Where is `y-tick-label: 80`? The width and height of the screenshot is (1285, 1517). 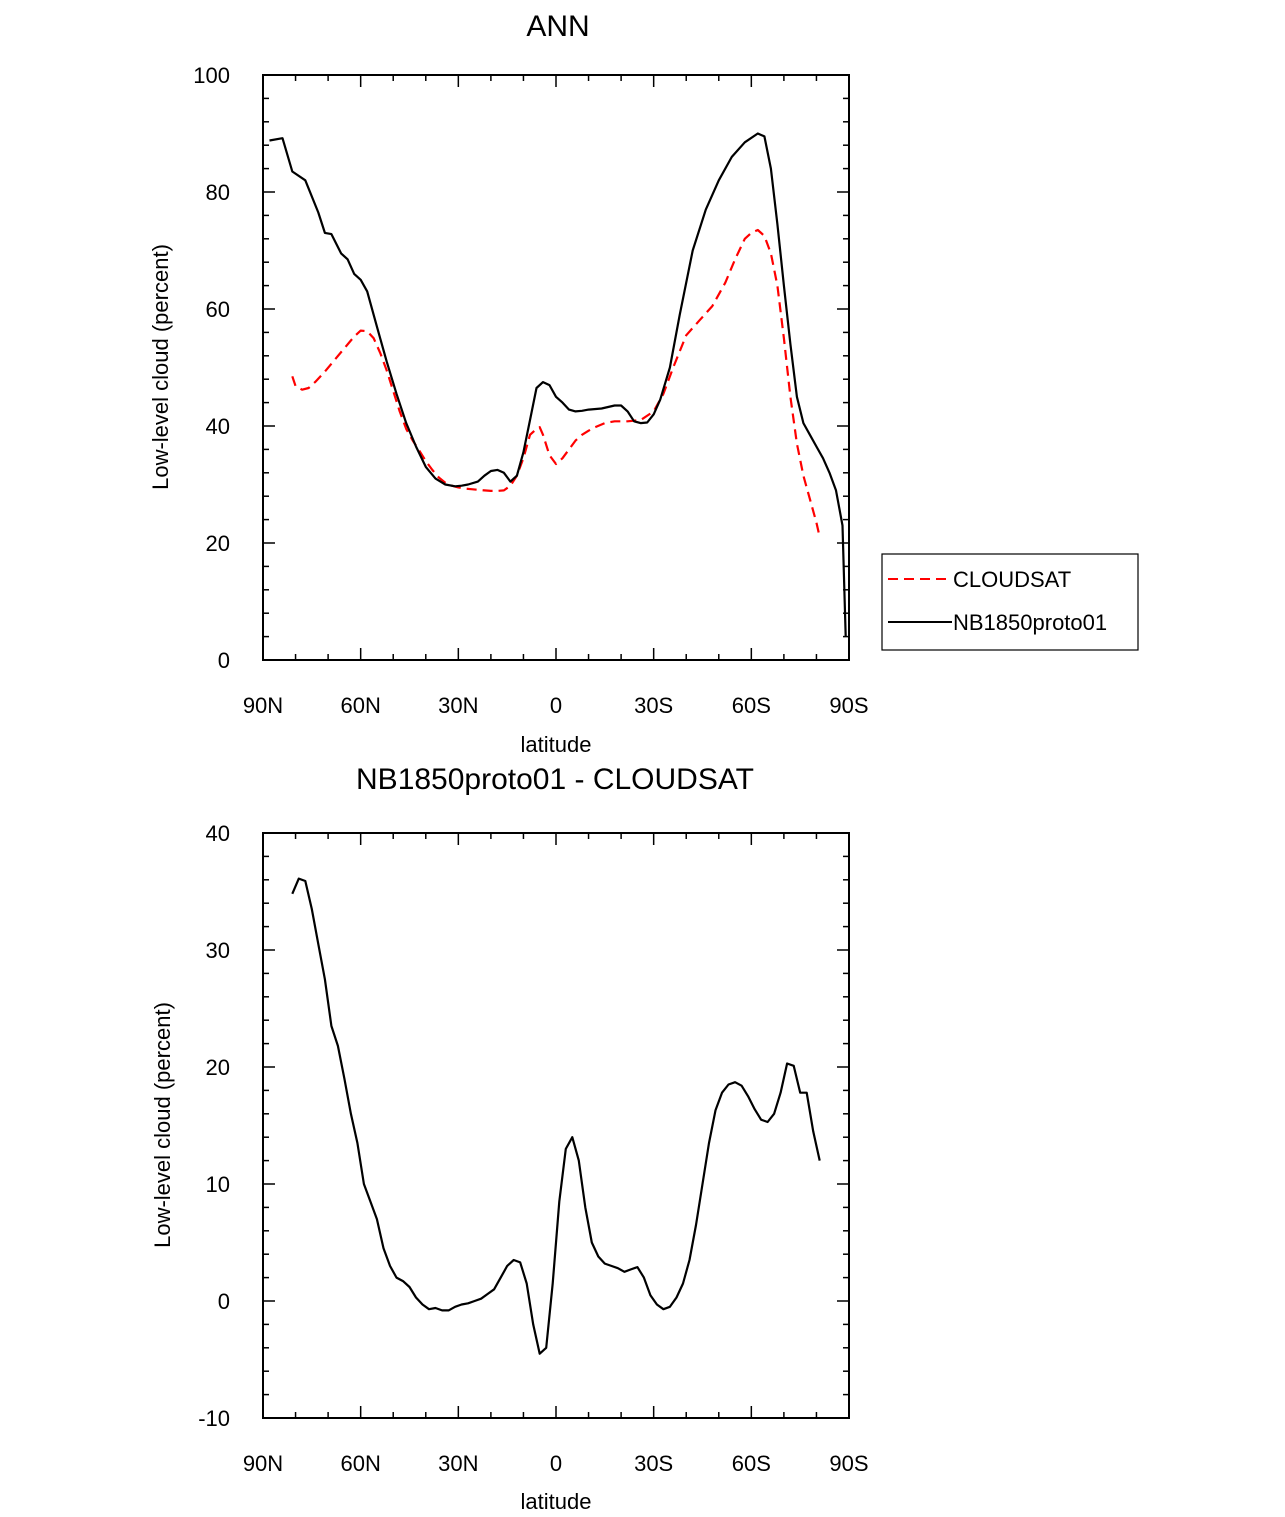
y-tick-label: 80 is located at coordinates (218, 192).